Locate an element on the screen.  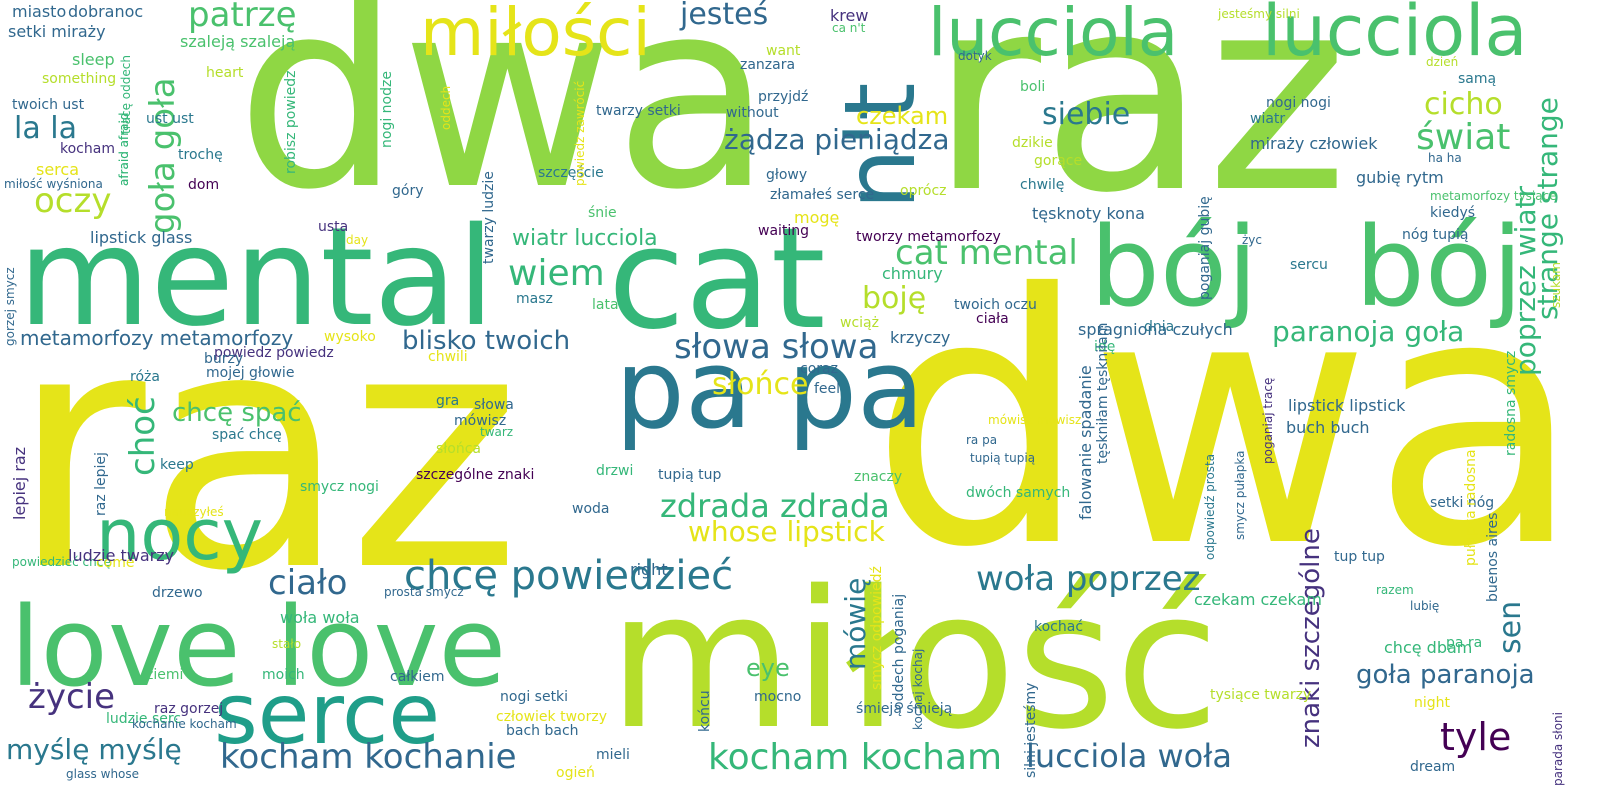
word-powiedz-zawrocic: poganiaj gubię is located at coordinates (1205, 248).